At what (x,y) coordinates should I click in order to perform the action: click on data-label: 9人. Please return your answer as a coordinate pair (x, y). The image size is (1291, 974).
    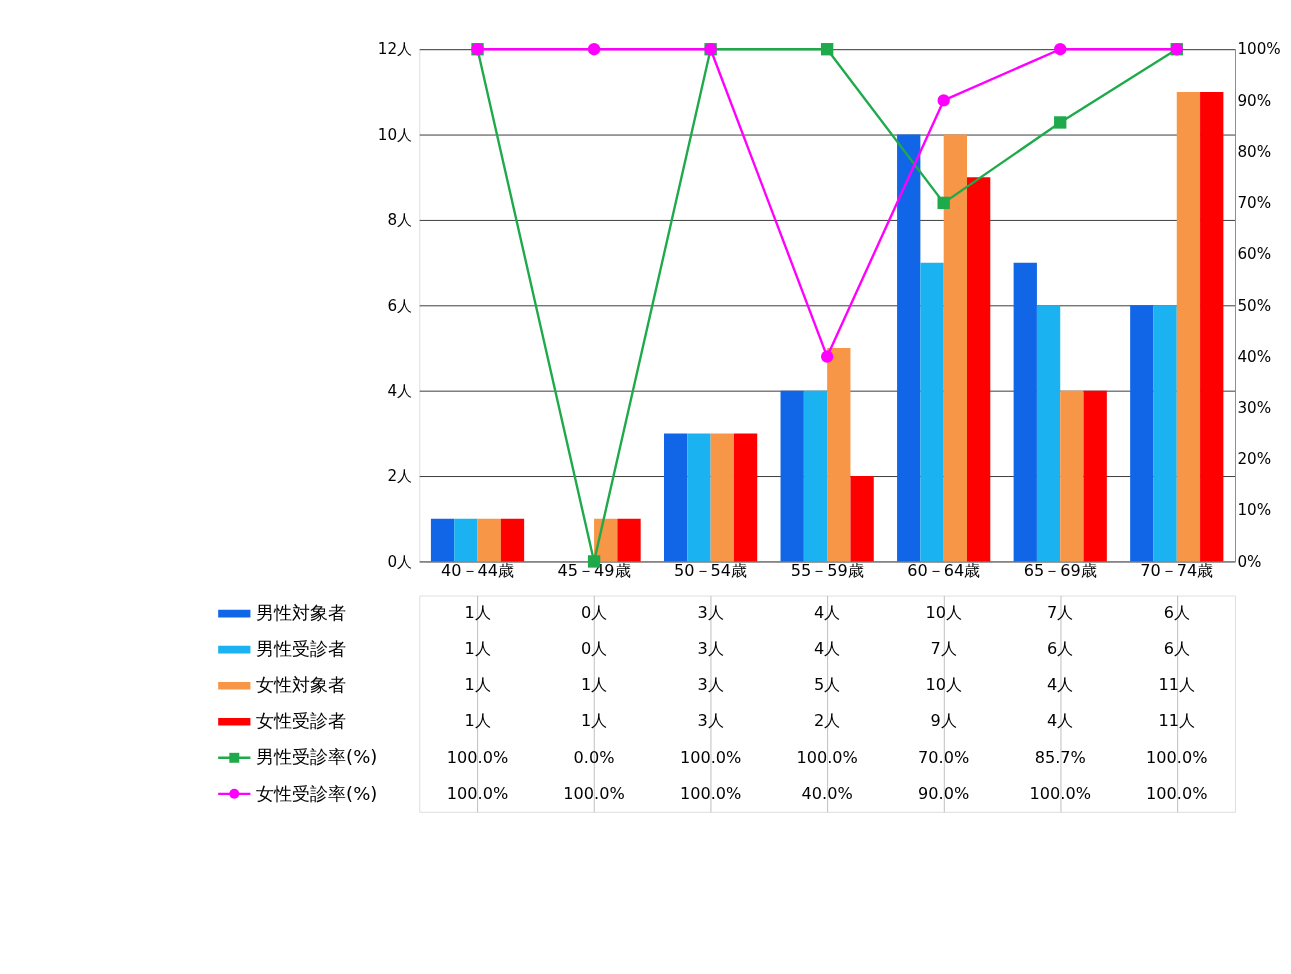
    Looking at the image, I should click on (943, 721).